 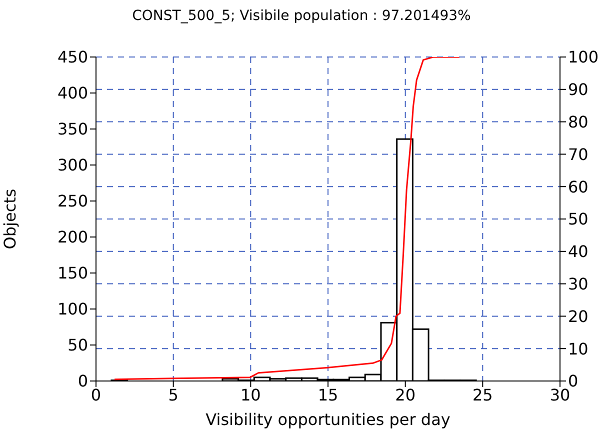 What do you see at coordinates (578, 122) in the screenshot?
I see `y2-tick-label: 80` at bounding box center [578, 122].